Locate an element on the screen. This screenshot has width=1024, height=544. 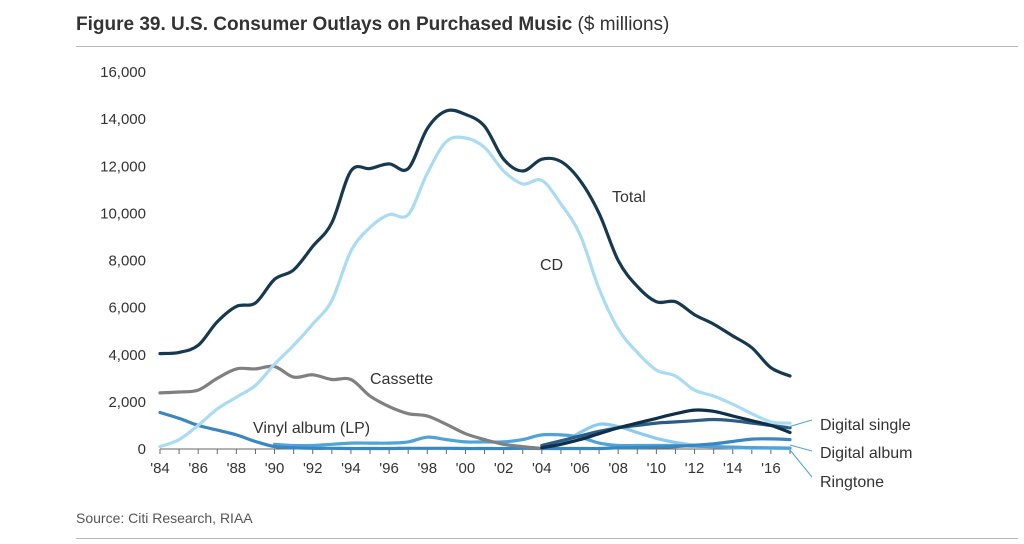
label-digital-album: Digital album is located at coordinates (866, 453).